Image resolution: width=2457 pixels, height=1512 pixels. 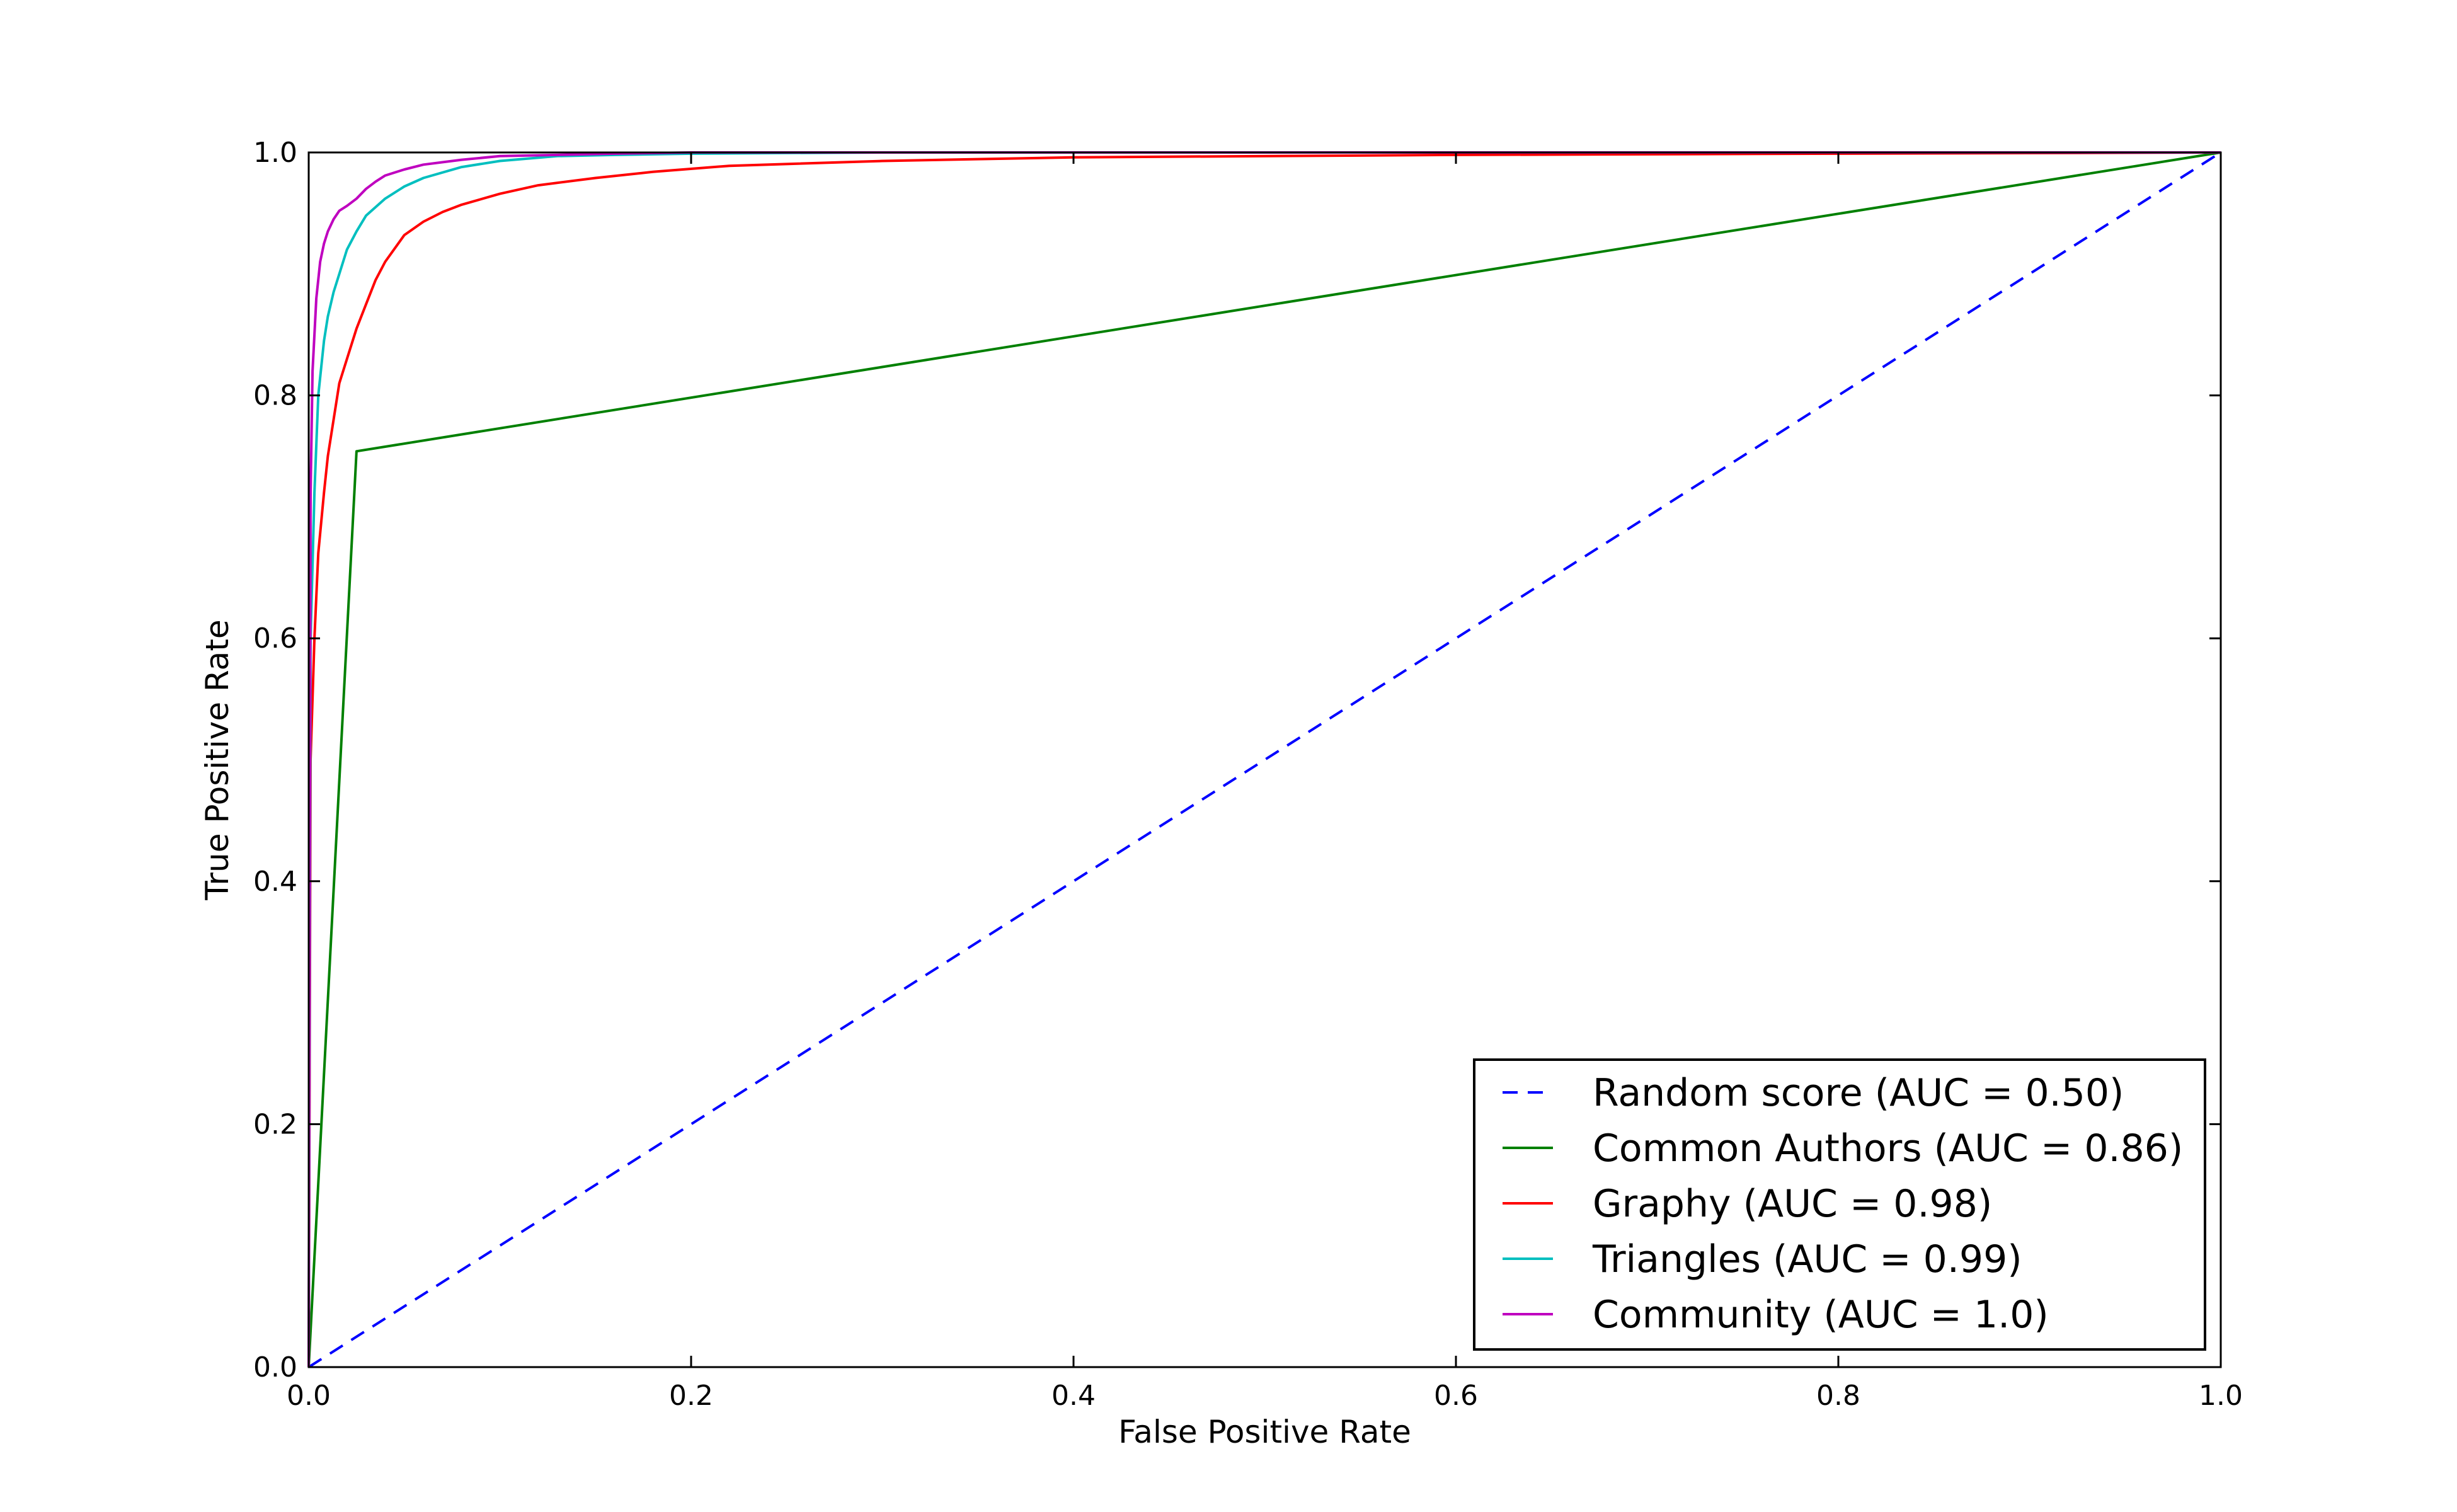 I want to click on legend-label-3: Triangles (AUC = 0.99), so click(x=1807, y=1259).